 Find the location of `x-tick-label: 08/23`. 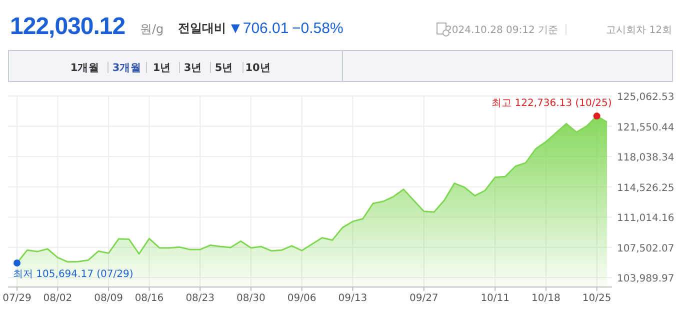

x-tick-label: 08/23 is located at coordinates (200, 298).